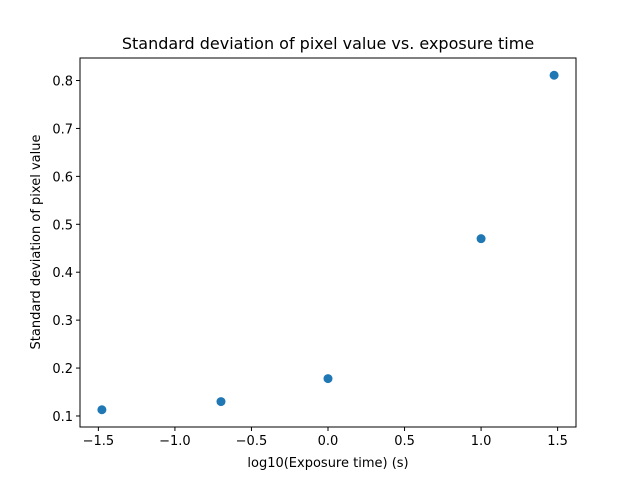 Image resolution: width=640 pixels, height=480 pixels. Describe the element at coordinates (62, 177) in the screenshot. I see `y-tick-label: 0.6` at that location.